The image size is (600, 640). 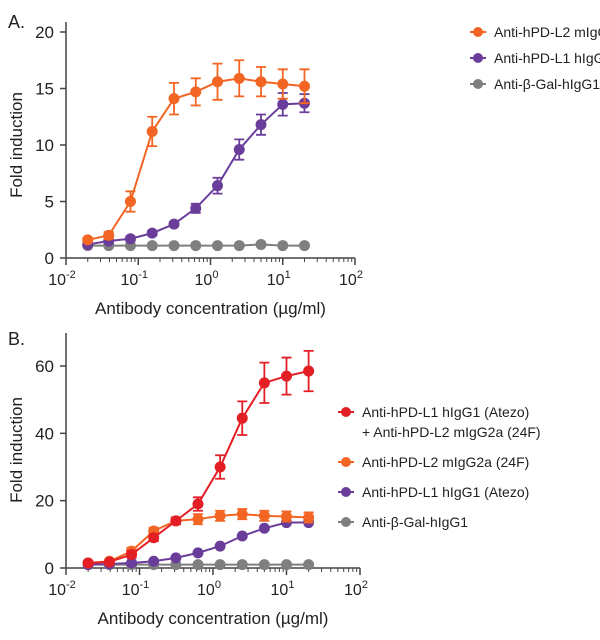 I want to click on legend-item: Anti-β-Gal-hIgG1, so click(x=403, y=522).